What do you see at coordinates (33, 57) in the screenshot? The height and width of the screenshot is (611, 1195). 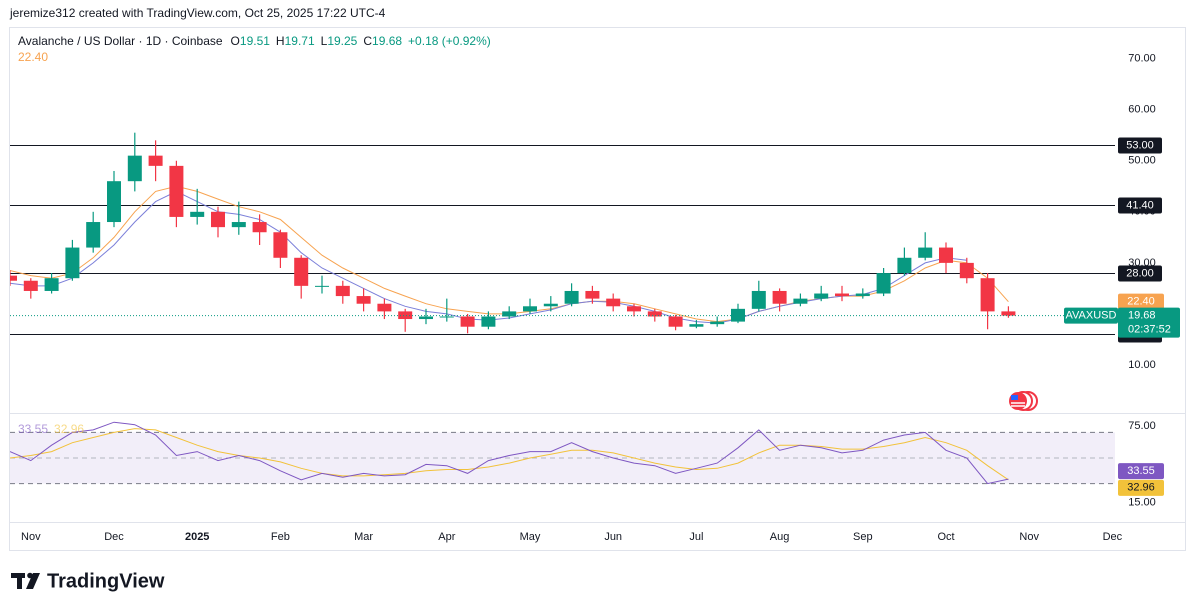 I see `ma-legend-value: 22.40` at bounding box center [33, 57].